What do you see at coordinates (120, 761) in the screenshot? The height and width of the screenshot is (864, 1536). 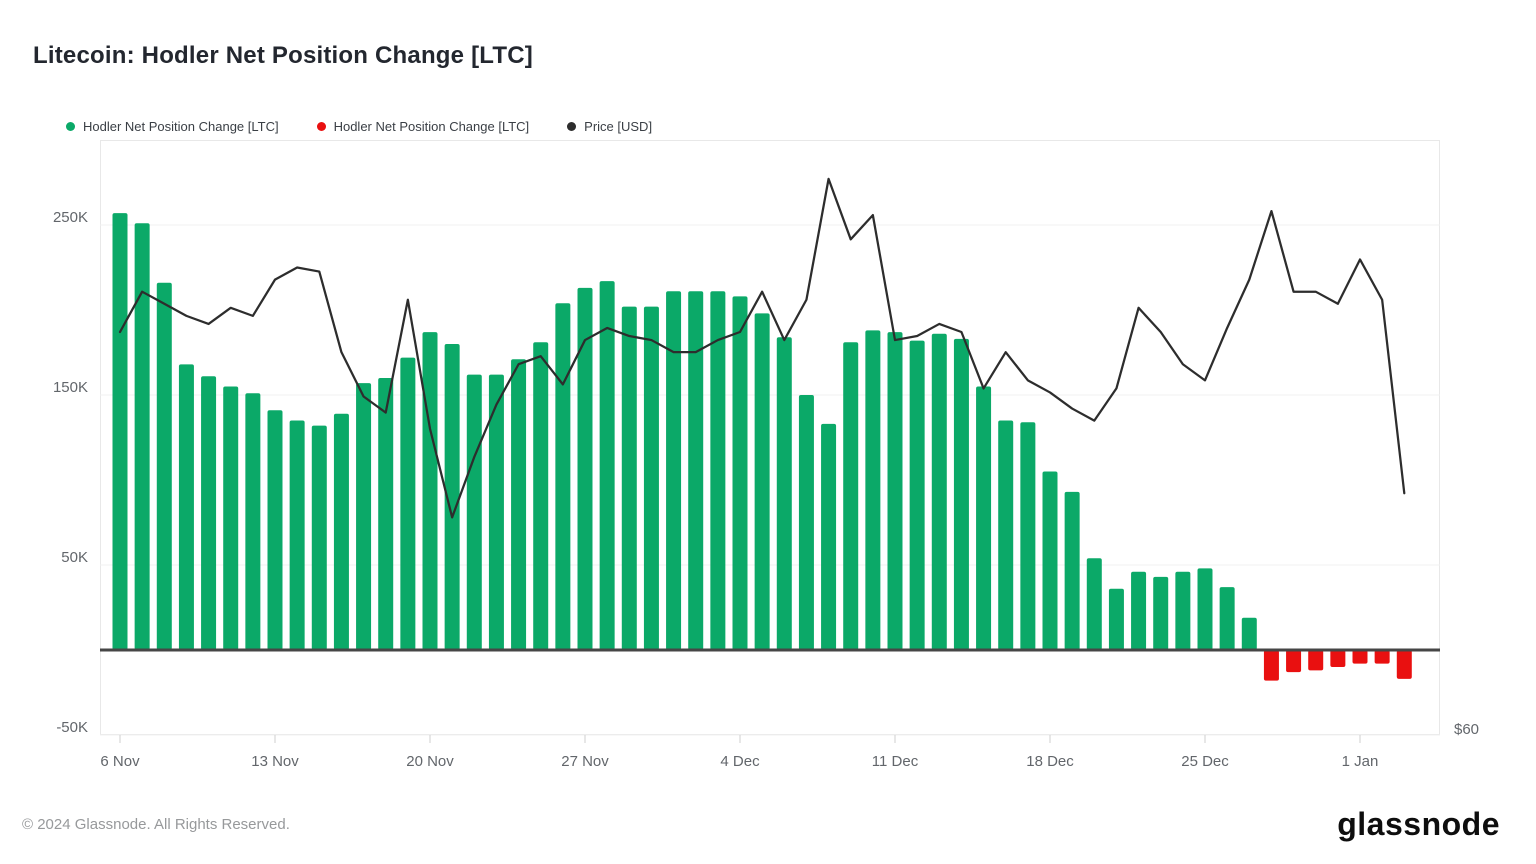 I see `x-axis-label: 6 Nov` at bounding box center [120, 761].